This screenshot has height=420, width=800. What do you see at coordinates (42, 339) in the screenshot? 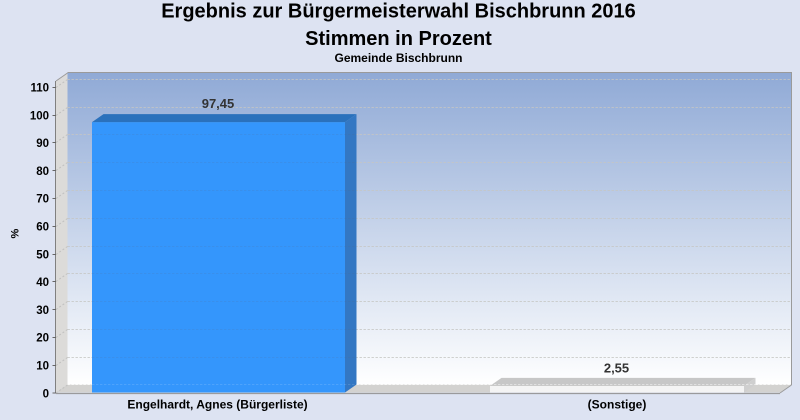
I see `svg-text: 20` at bounding box center [42, 339].